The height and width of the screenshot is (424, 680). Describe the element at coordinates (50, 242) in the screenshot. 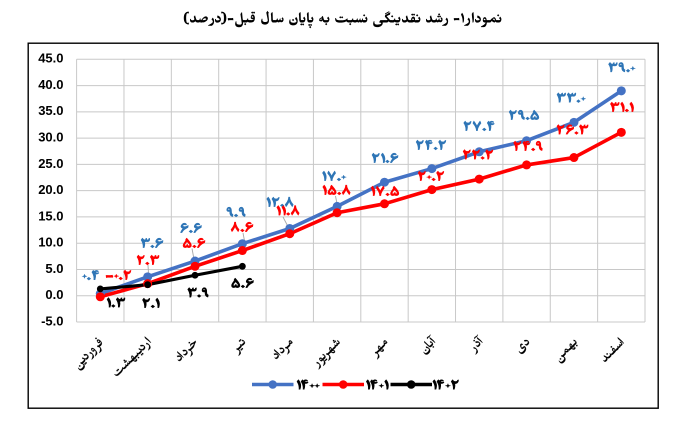

I see `svg-text: 10.0` at that location.